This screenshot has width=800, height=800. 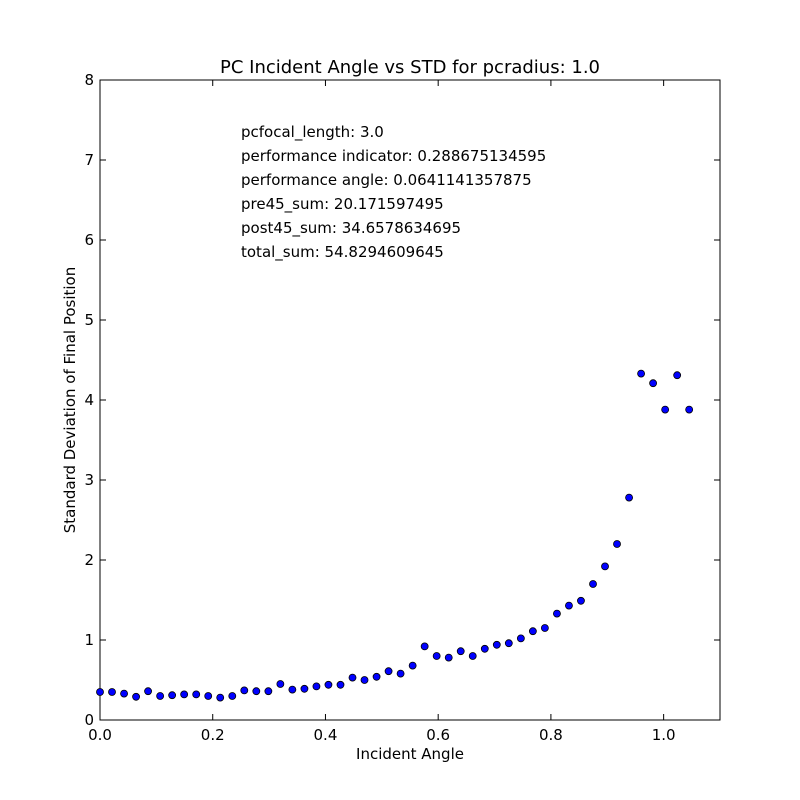 What do you see at coordinates (351, 228) in the screenshot?
I see `annotation-line: post45_sum: 34.6578634695` at bounding box center [351, 228].